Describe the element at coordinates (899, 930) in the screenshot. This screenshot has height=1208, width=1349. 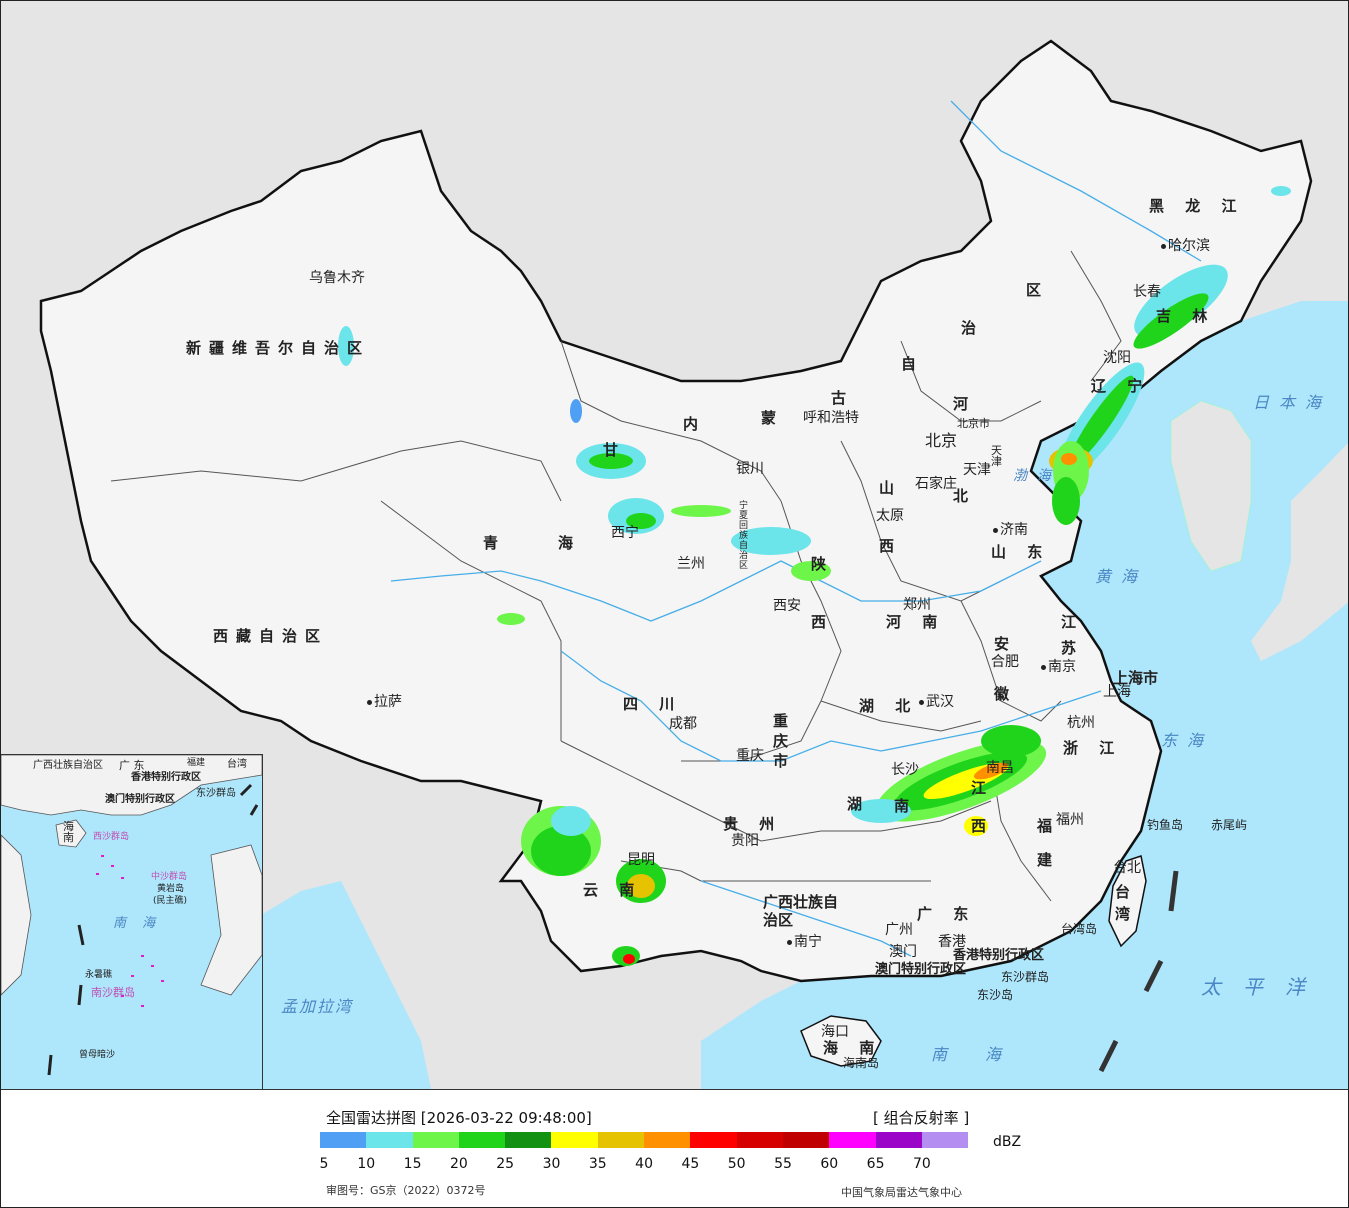
I see `city-guangzhou: 广州` at that location.